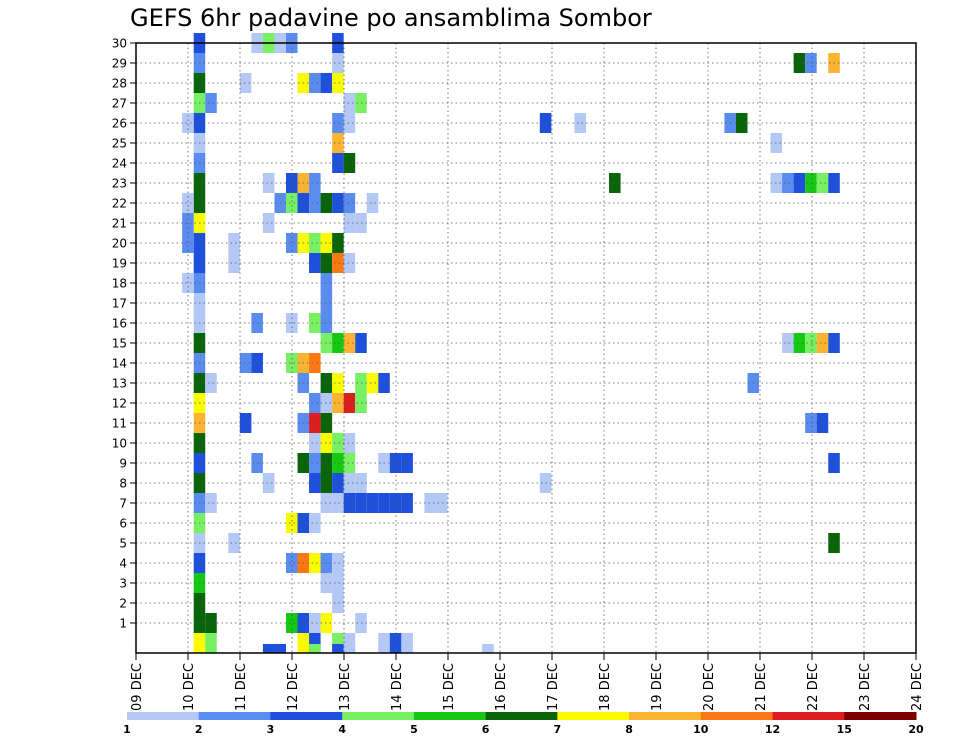 The width and height of the screenshot is (960, 742). What do you see at coordinates (123, 484) in the screenshot?
I see `y-tick-label: 8` at bounding box center [123, 484].